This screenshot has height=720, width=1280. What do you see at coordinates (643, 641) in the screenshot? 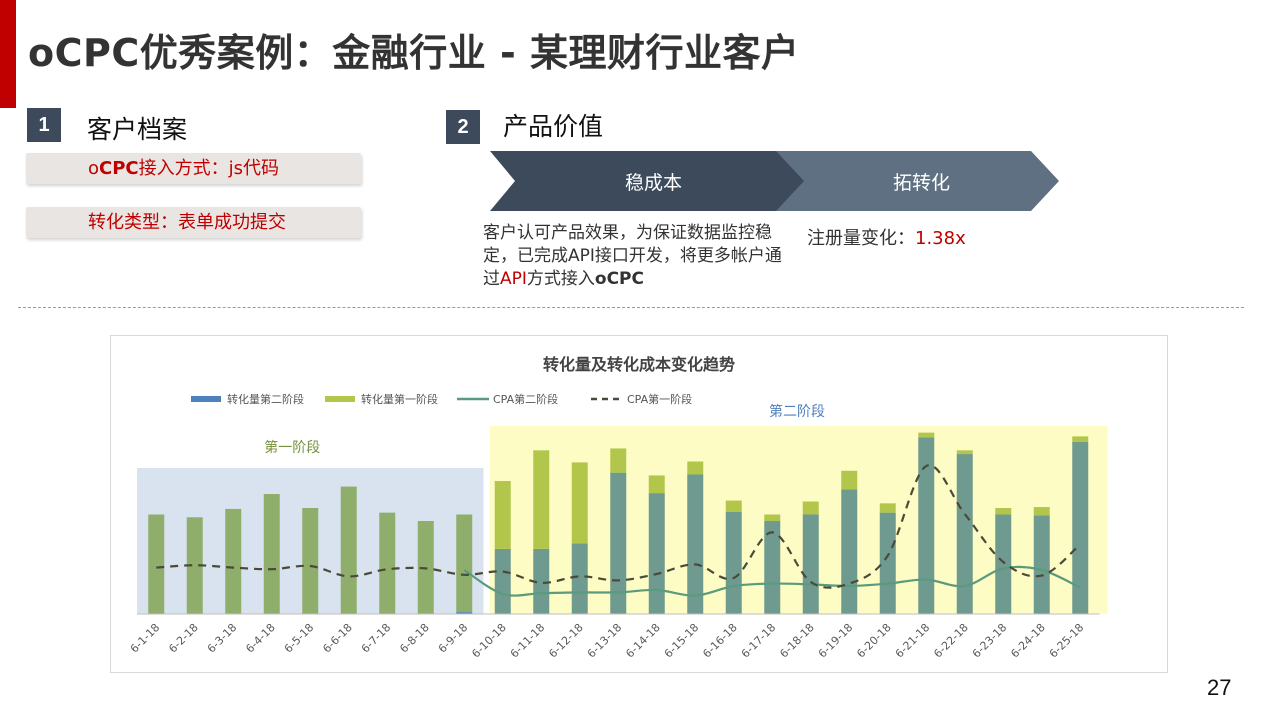
I see `x-tick-label-6-14-18: 6-14-18` at bounding box center [643, 641].